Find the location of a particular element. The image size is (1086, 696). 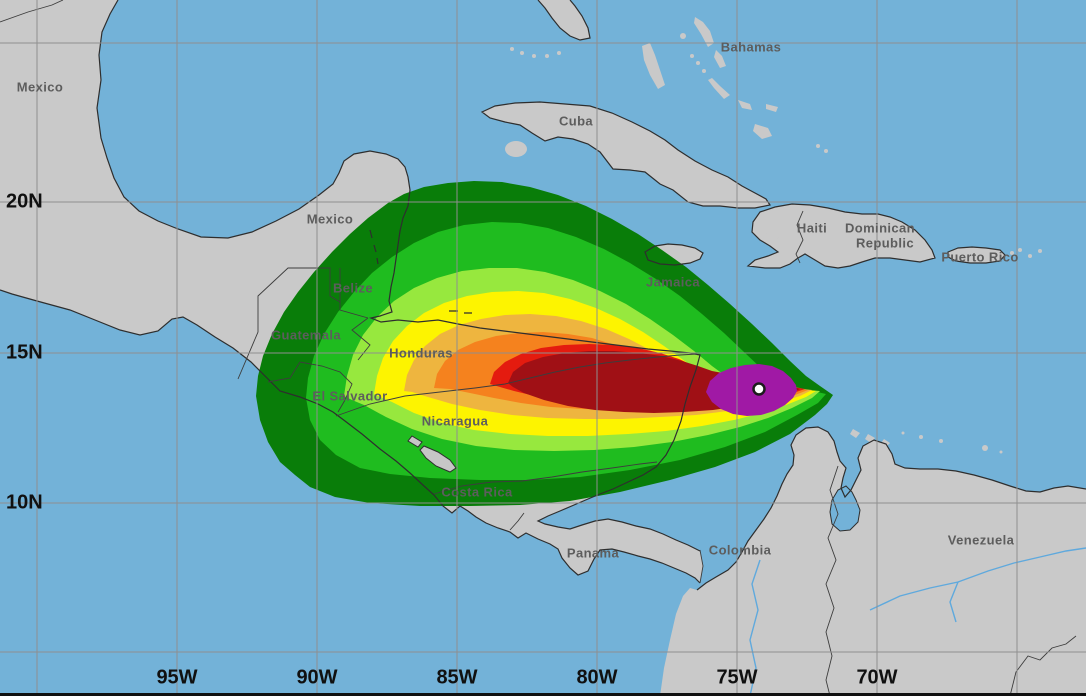

river-orinoco is located at coordinates (977, 579).